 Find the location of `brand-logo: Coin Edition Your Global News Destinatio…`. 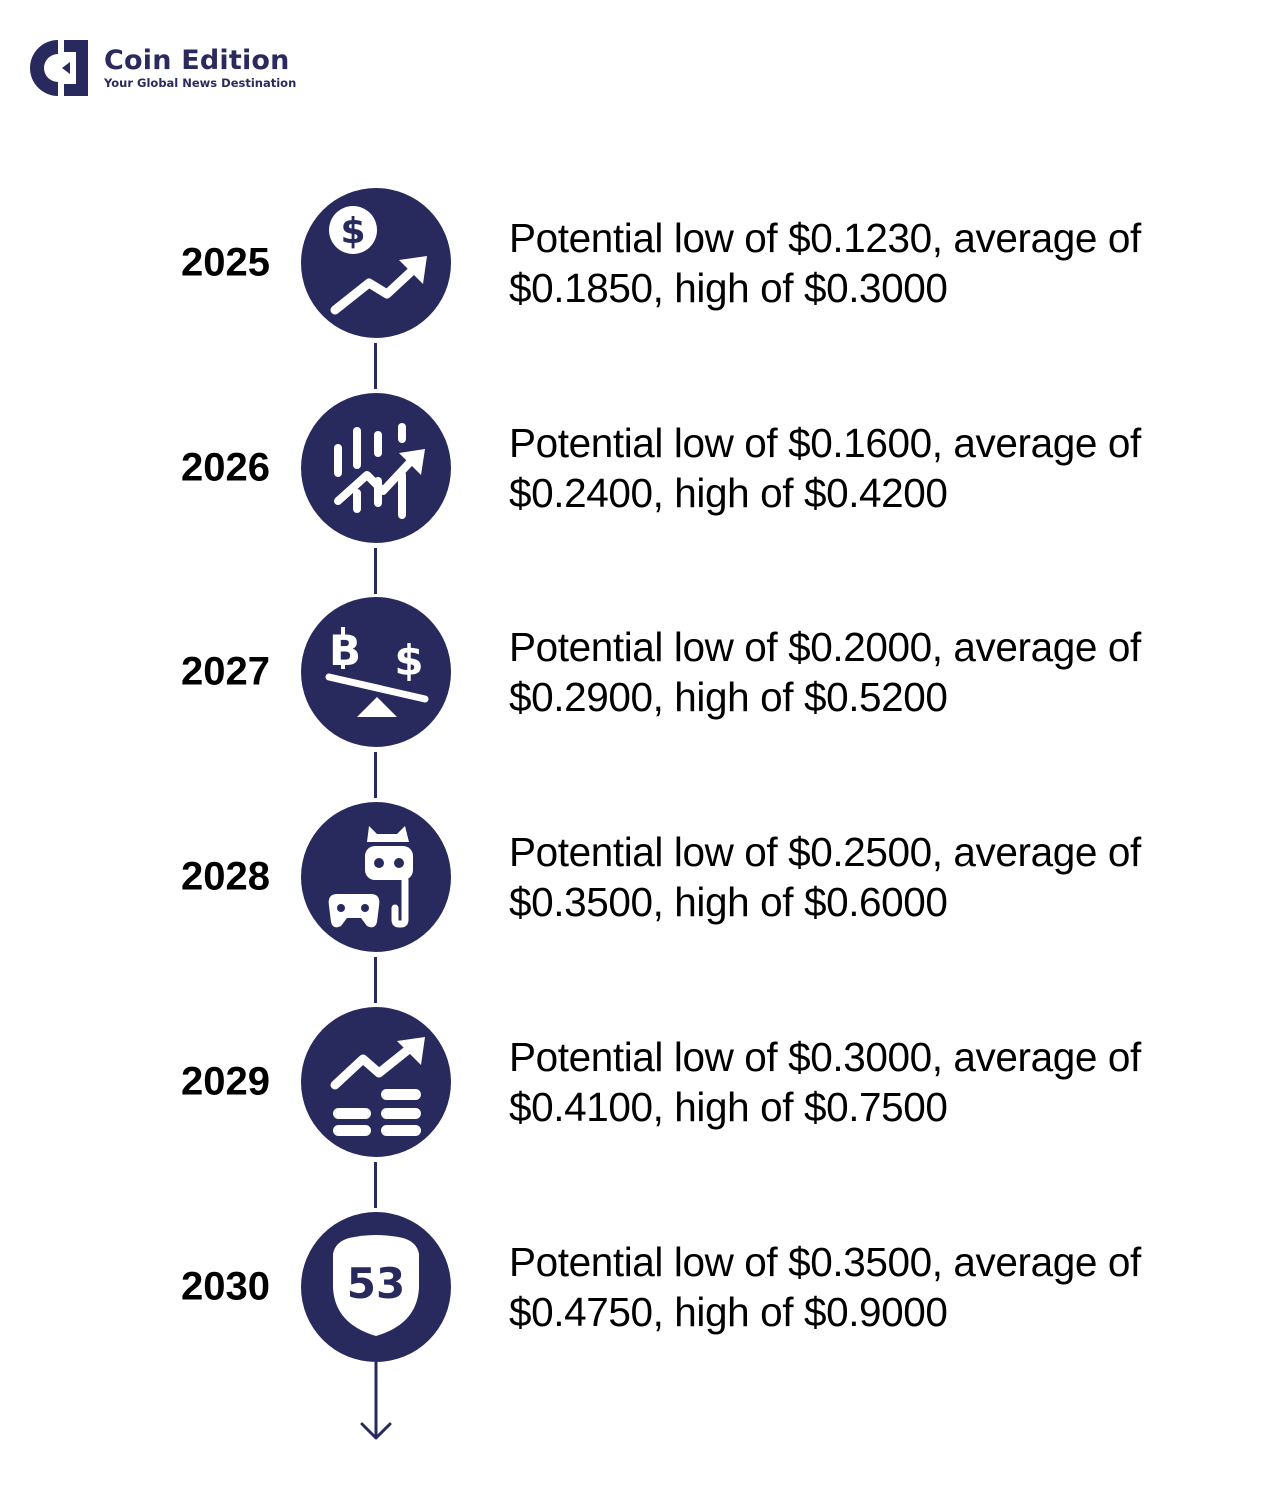

brand-logo: Coin Edition Your Global News Destinatio… is located at coordinates (162, 68).